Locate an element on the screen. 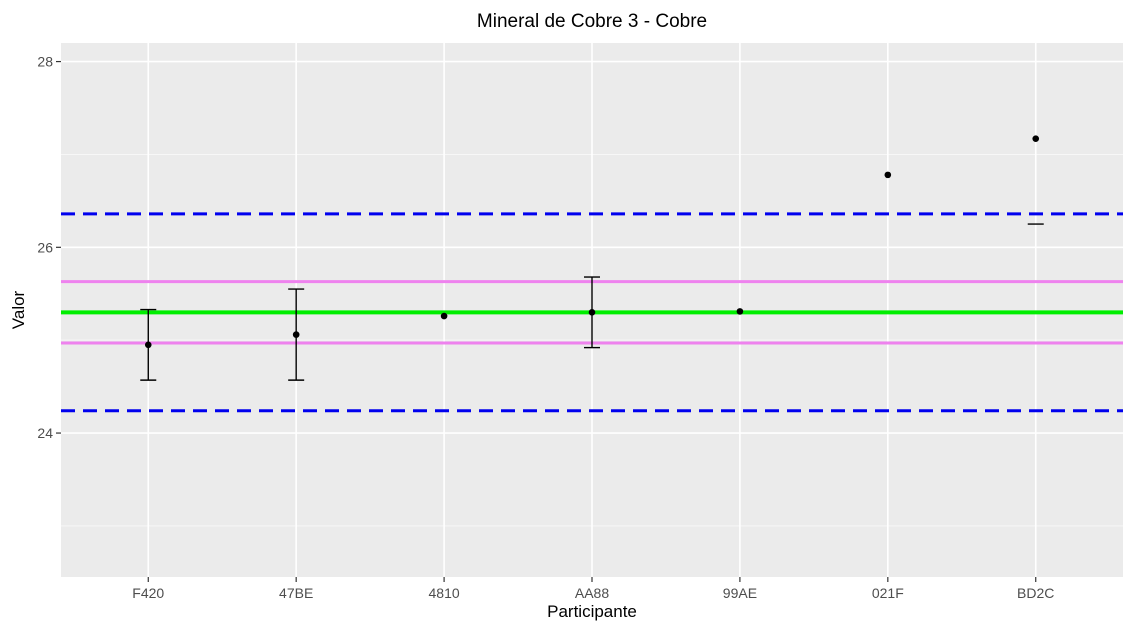 Image resolution: width=1123 pixels, height=626 pixels. x-tick-label: AA88 is located at coordinates (592, 593).